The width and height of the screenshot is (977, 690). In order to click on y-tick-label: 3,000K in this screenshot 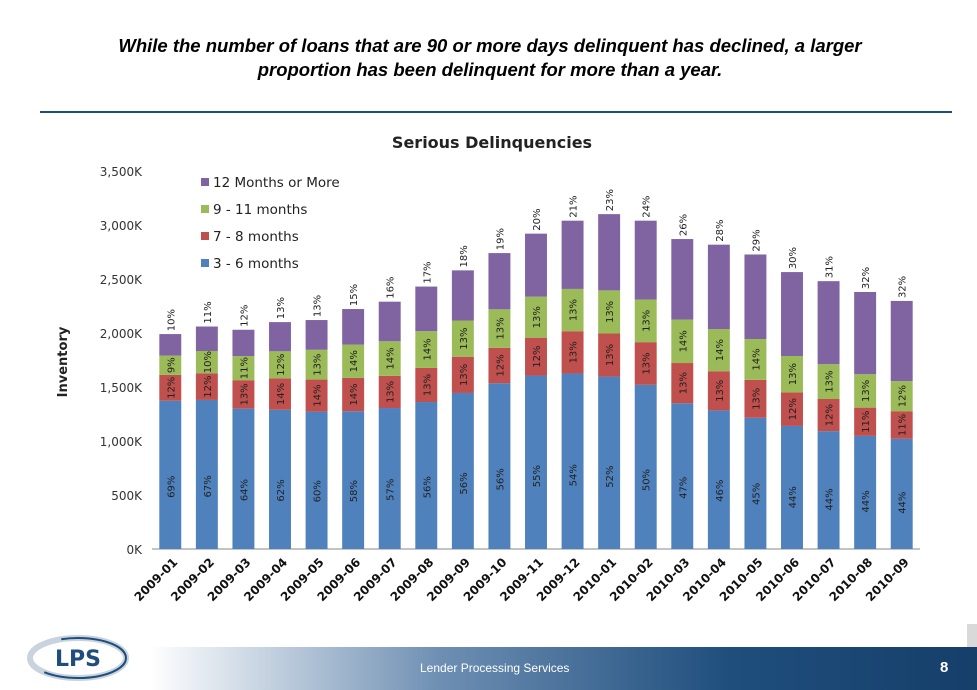, I will do `click(121, 226)`.